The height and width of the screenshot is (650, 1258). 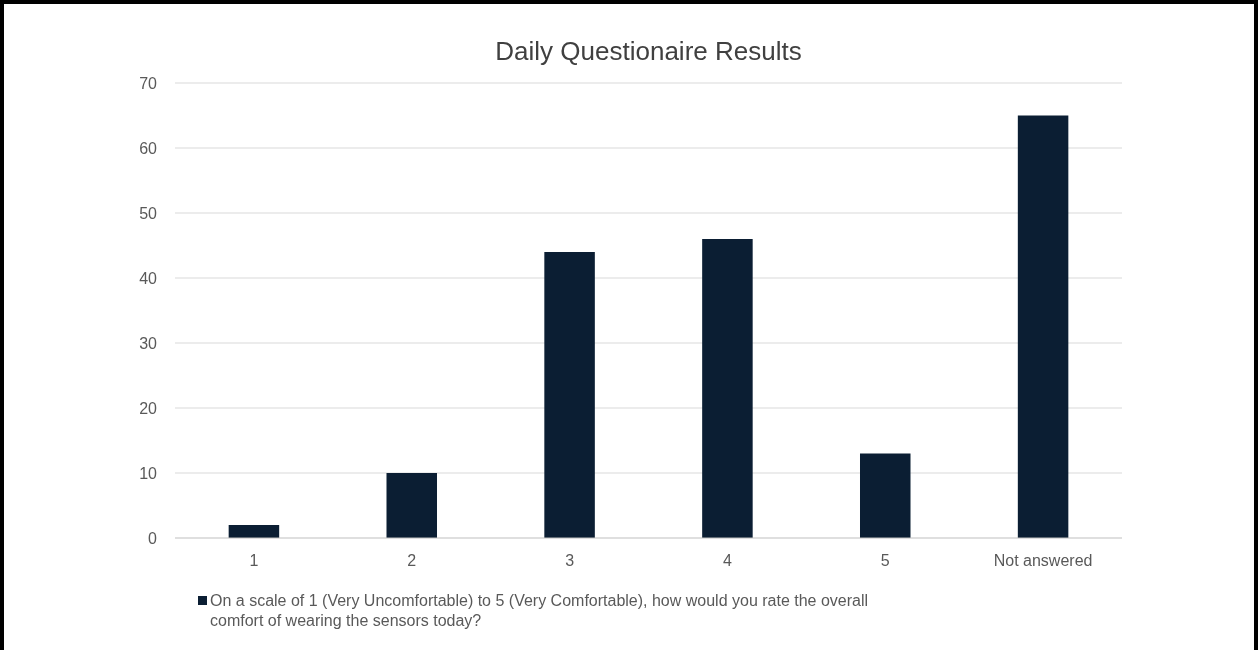 What do you see at coordinates (1043, 560) in the screenshot?
I see `x-tick-label: Not answered` at bounding box center [1043, 560].